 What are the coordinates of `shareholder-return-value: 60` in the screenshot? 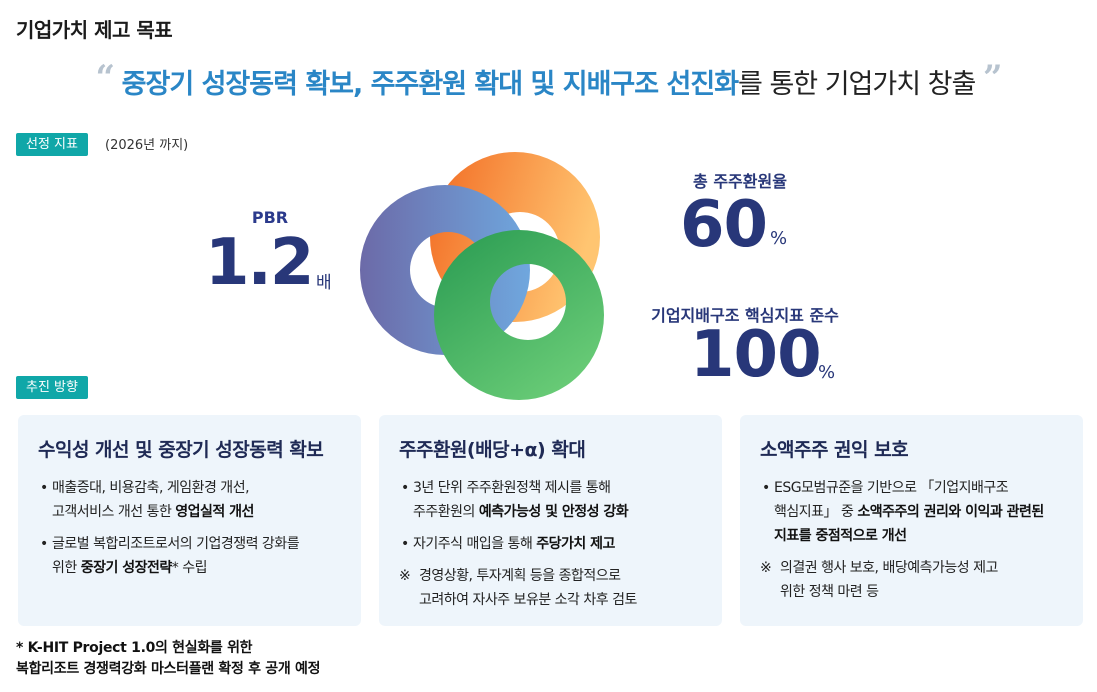 It's located at (724, 225).